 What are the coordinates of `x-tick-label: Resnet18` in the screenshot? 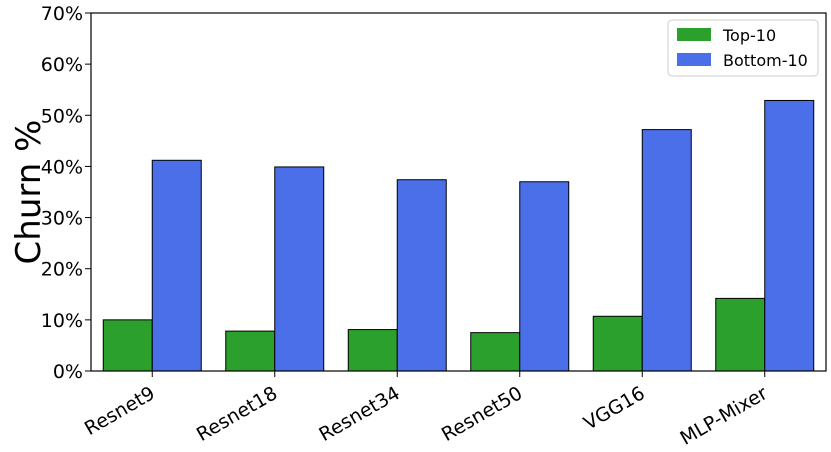 It's located at (237, 414).